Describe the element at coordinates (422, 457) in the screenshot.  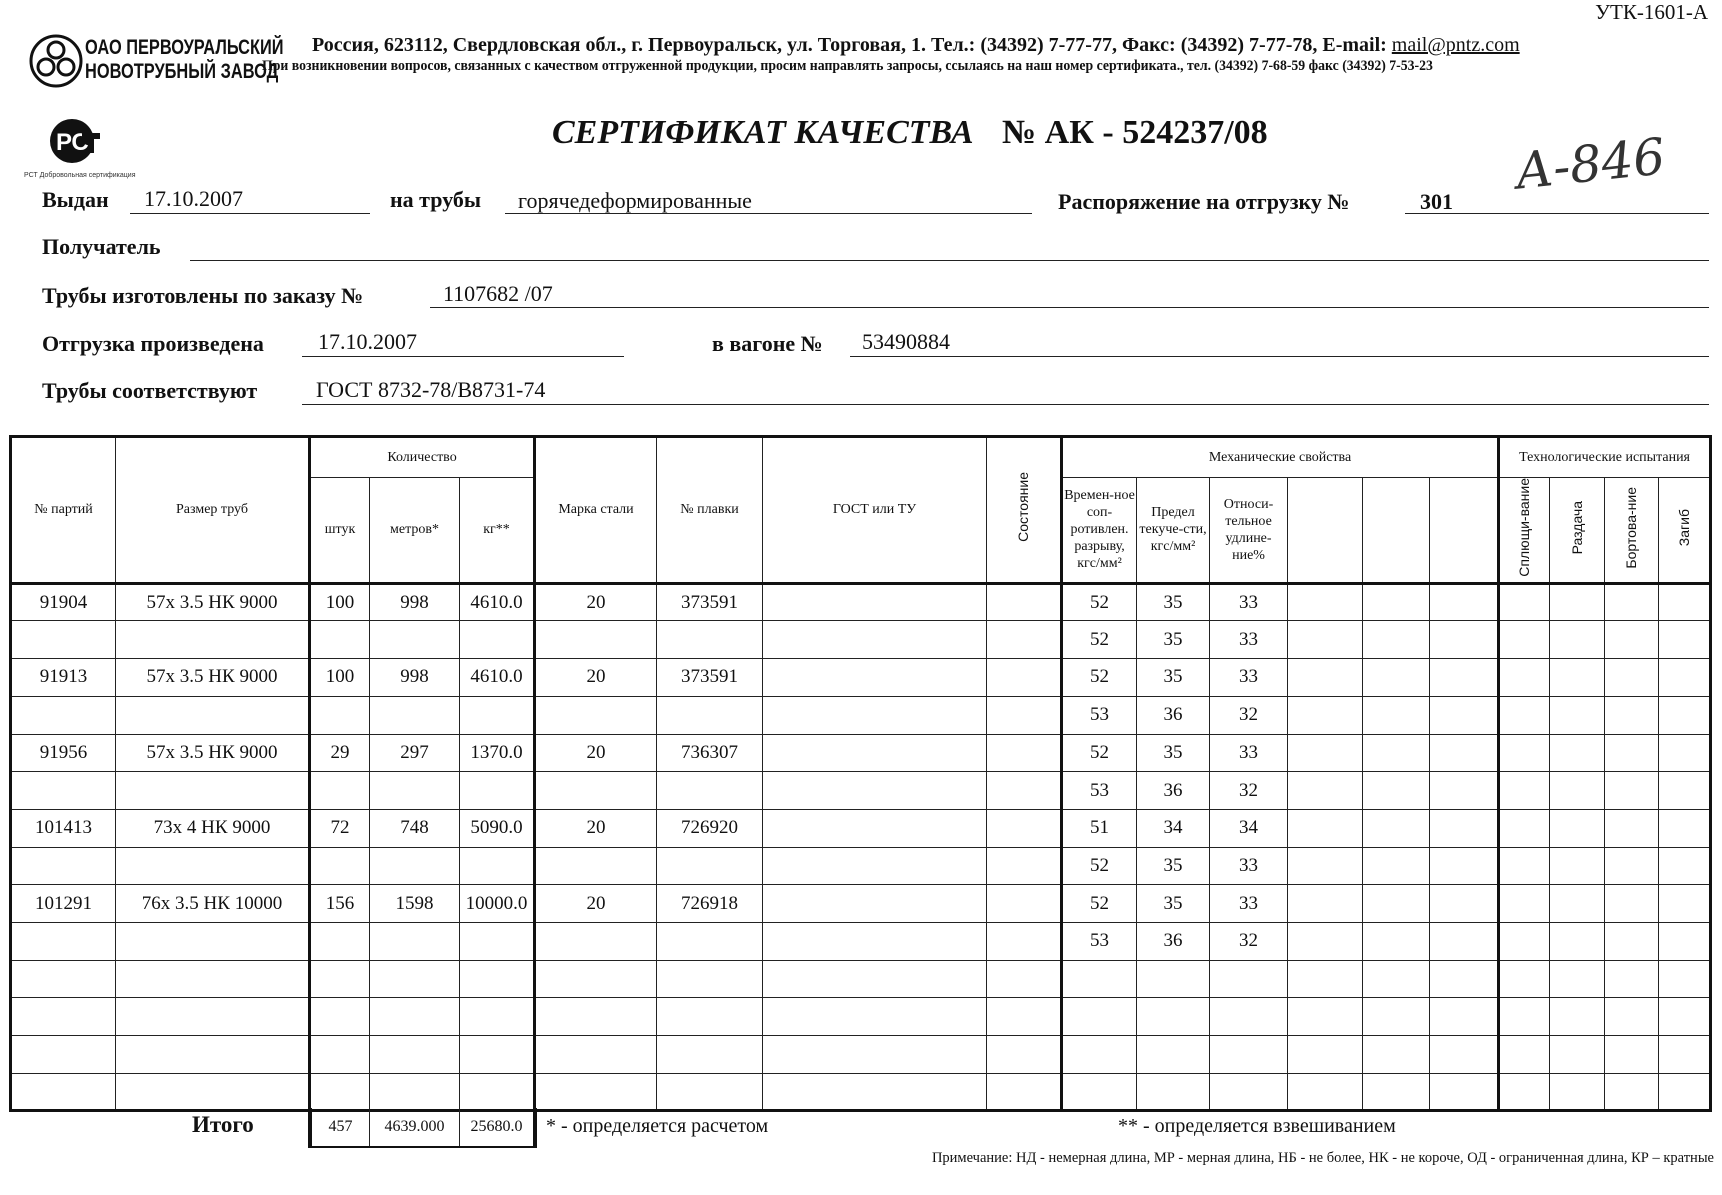
I see `col-quantity: Количество` at that location.